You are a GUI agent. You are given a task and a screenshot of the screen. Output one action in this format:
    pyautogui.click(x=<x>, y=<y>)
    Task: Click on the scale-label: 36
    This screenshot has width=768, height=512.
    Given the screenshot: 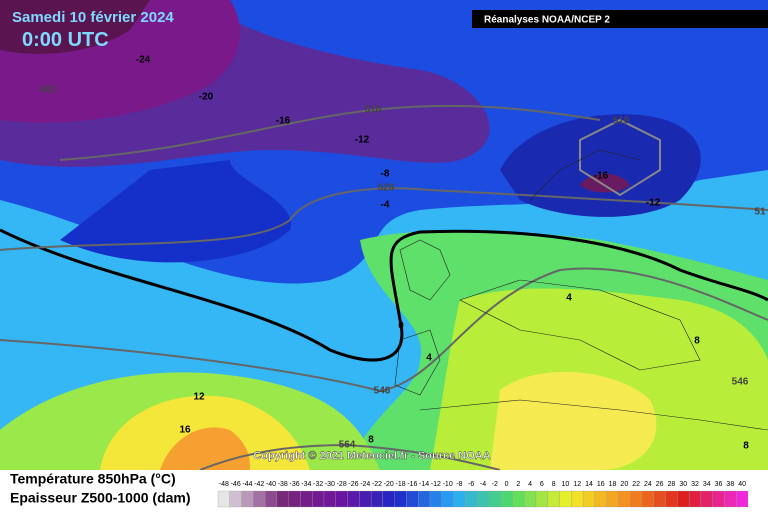 What is the action you would take?
    pyautogui.click(x=719, y=484)
    